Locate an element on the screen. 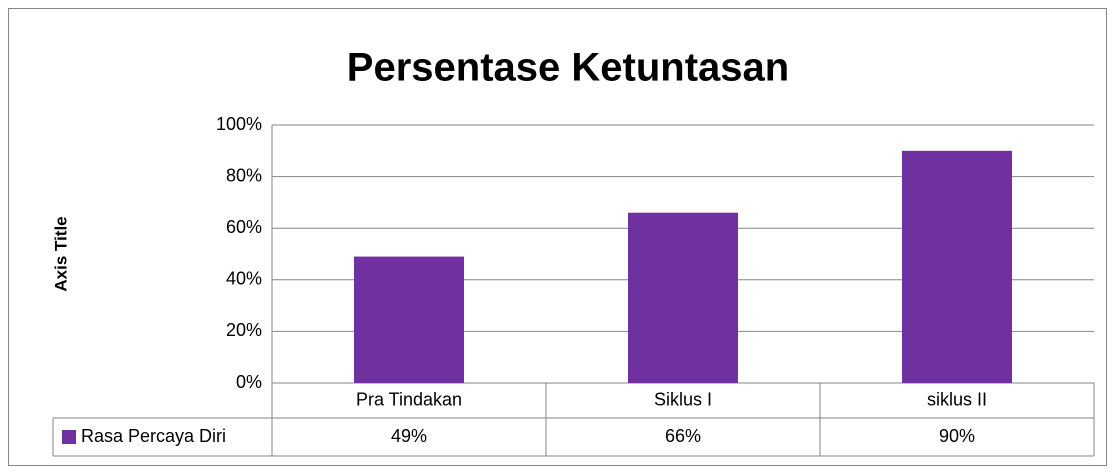  y-tick-label: 100% is located at coordinates (239, 124).